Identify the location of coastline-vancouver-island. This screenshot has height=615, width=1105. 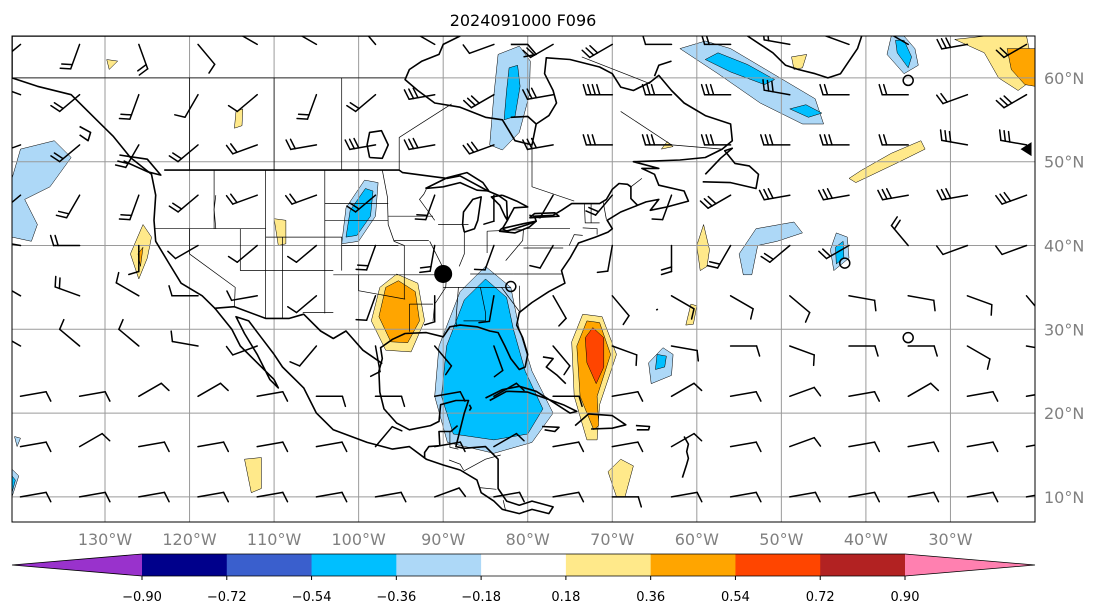
(140, 165).